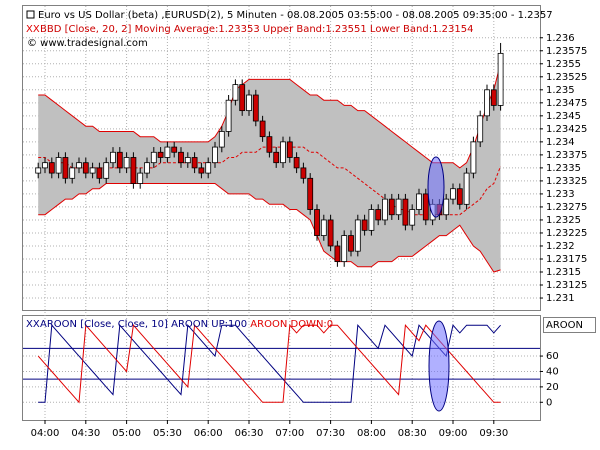 The width and height of the screenshot is (600, 450). What do you see at coordinates (330, 433) in the screenshot?
I see `x-tick-label: 07:30` at bounding box center [330, 433].